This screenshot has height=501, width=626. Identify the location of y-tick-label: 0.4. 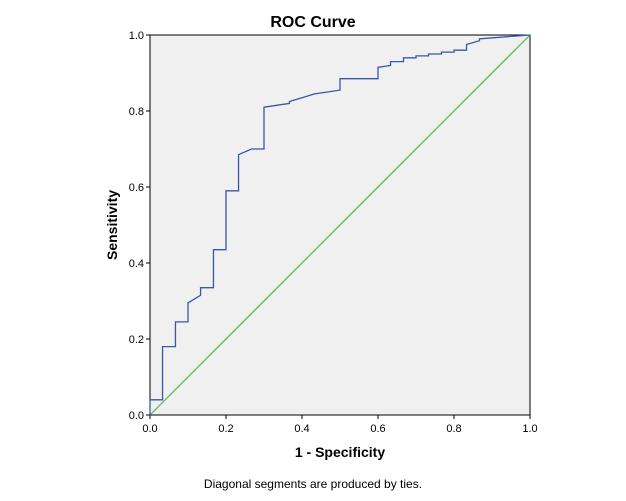
(136, 264).